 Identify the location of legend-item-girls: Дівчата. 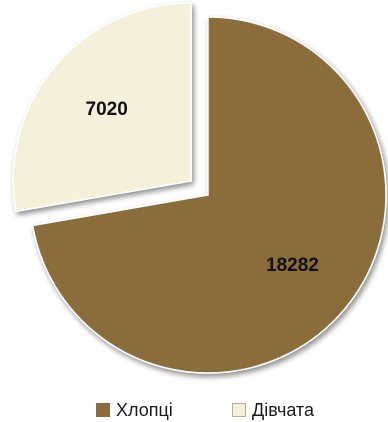
(273, 410).